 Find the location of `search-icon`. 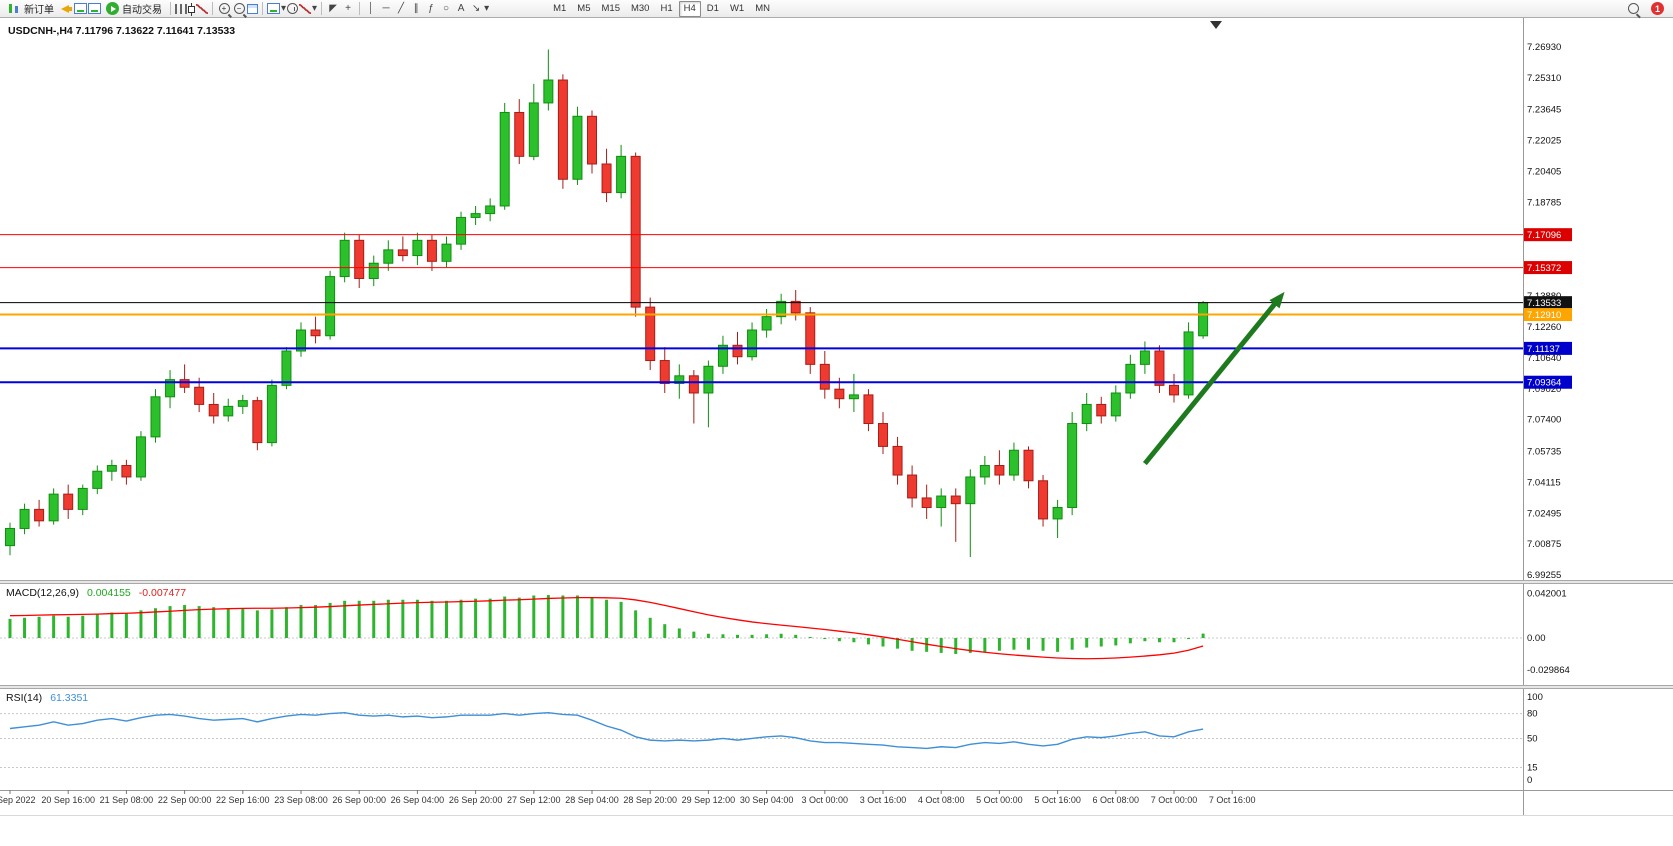

search-icon is located at coordinates (1633, 8).